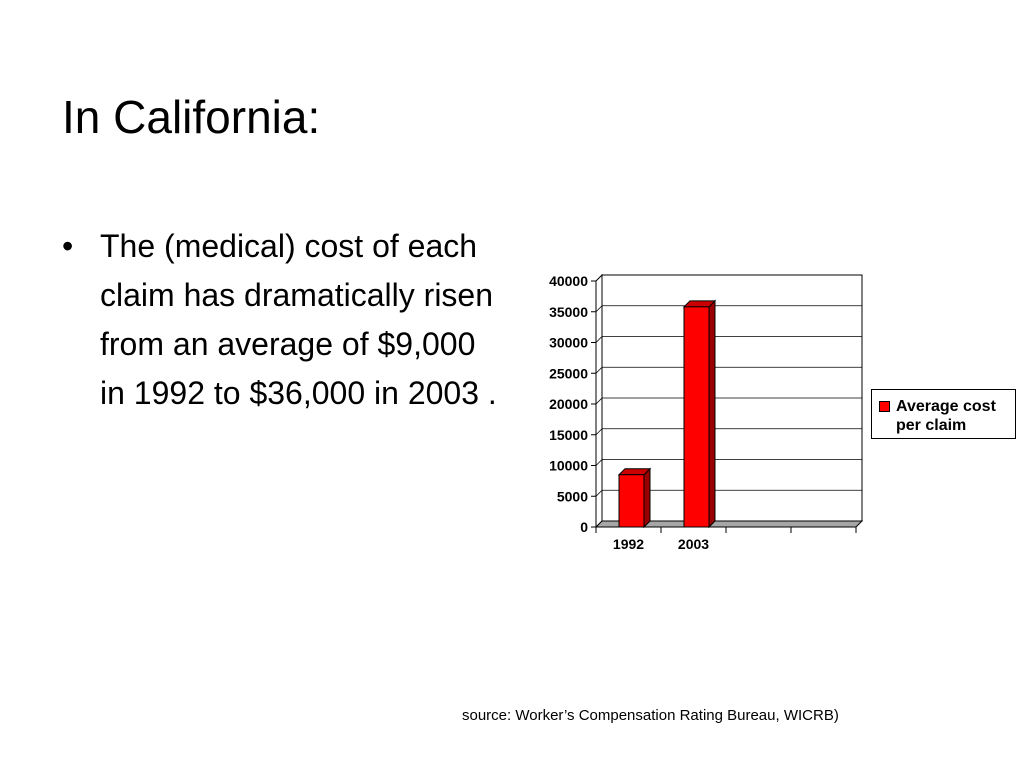 The image size is (1024, 768). Describe the element at coordinates (729, 524) in the screenshot. I see `plot-floor` at that location.